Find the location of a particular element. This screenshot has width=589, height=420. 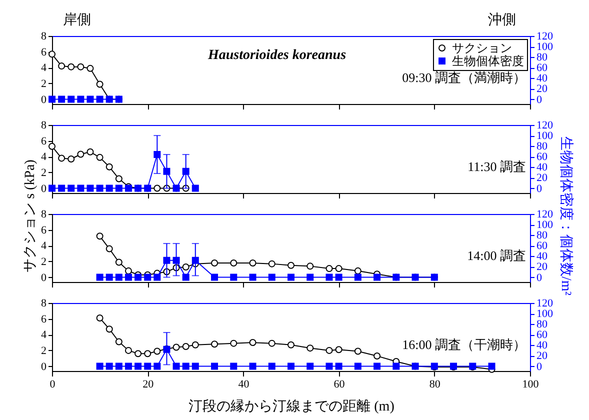

x-tick-label: 0 is located at coordinates (53, 384).